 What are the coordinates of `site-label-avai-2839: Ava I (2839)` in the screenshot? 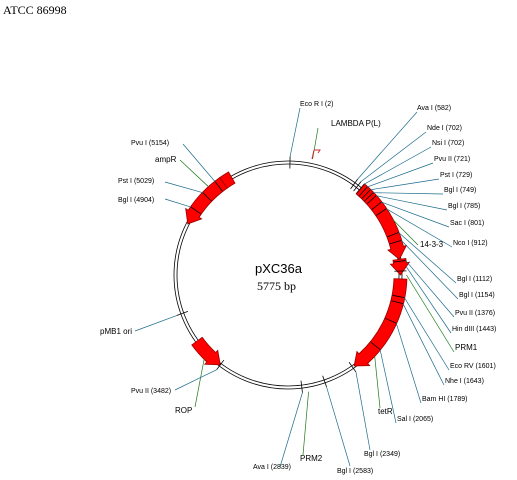 It's located at (272, 467).